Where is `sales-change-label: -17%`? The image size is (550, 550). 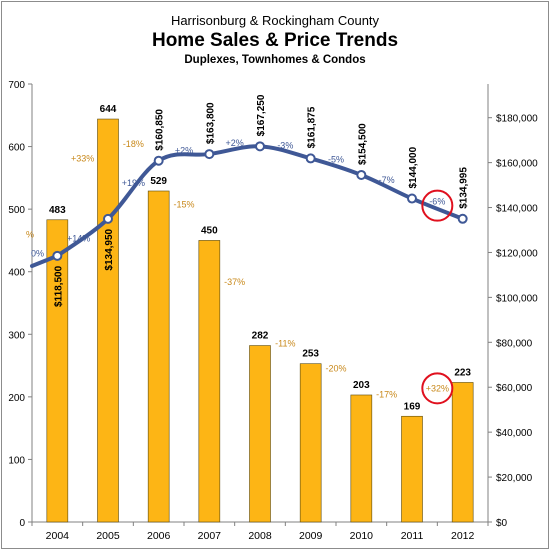
sales-change-label: -17% is located at coordinates (386, 395).